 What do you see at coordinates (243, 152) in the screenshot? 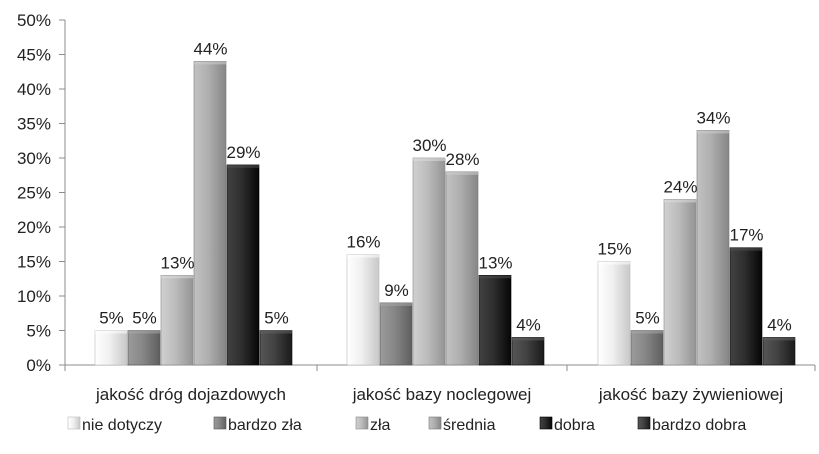
I see `data-label: 29%` at bounding box center [243, 152].